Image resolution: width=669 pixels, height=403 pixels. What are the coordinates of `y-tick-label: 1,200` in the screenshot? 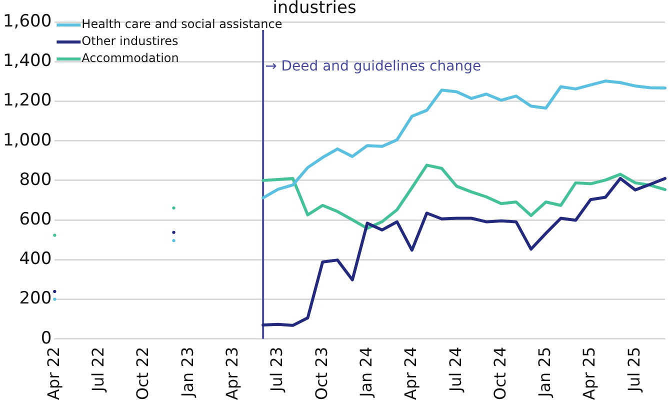 It's located at (27, 100).